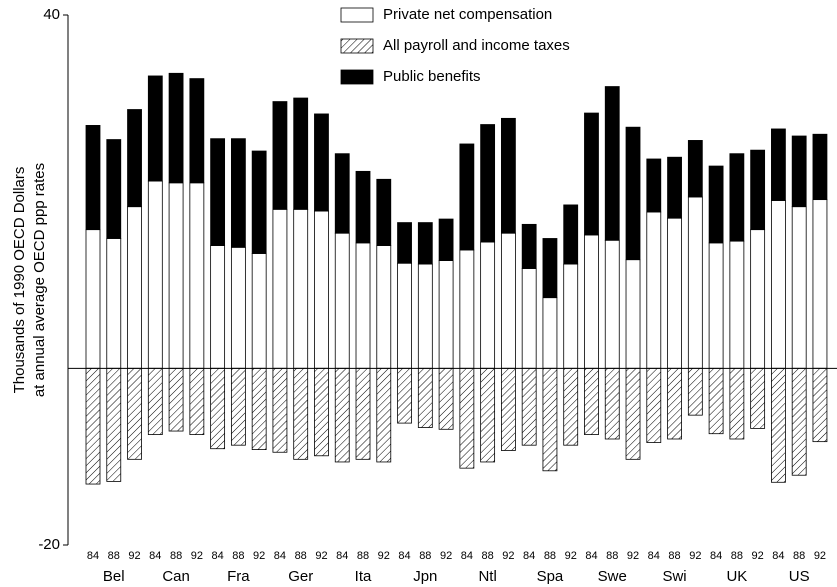 The height and width of the screenshot is (587, 837). I want to click on group-label: UK, so click(736, 576).